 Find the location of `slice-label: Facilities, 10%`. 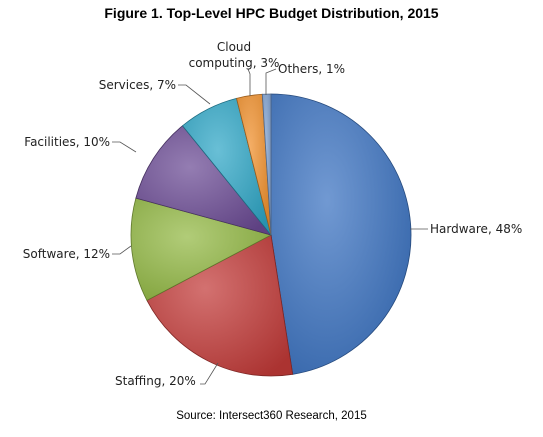

slice-label: Facilities, 10% is located at coordinates (67, 142).